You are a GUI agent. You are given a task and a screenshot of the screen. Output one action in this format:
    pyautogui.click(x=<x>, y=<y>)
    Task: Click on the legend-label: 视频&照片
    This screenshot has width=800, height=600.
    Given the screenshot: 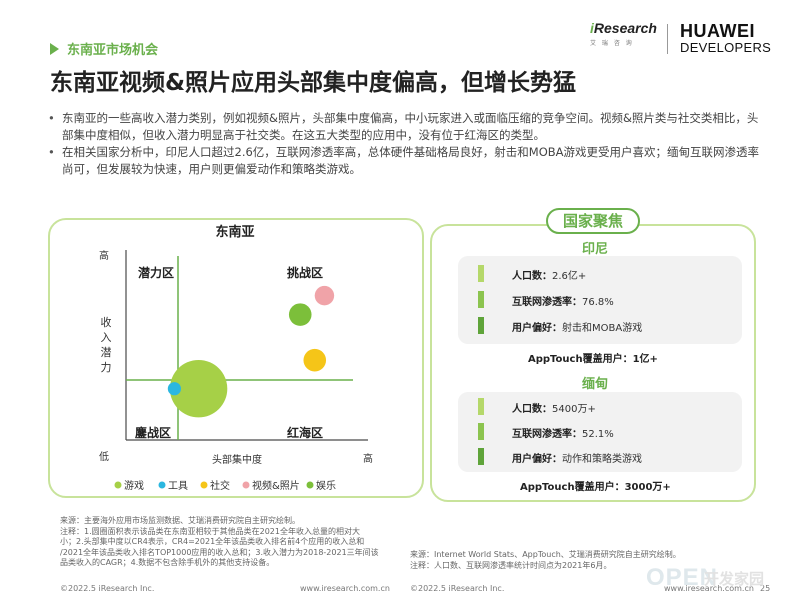 What is the action you would take?
    pyautogui.click(x=276, y=485)
    